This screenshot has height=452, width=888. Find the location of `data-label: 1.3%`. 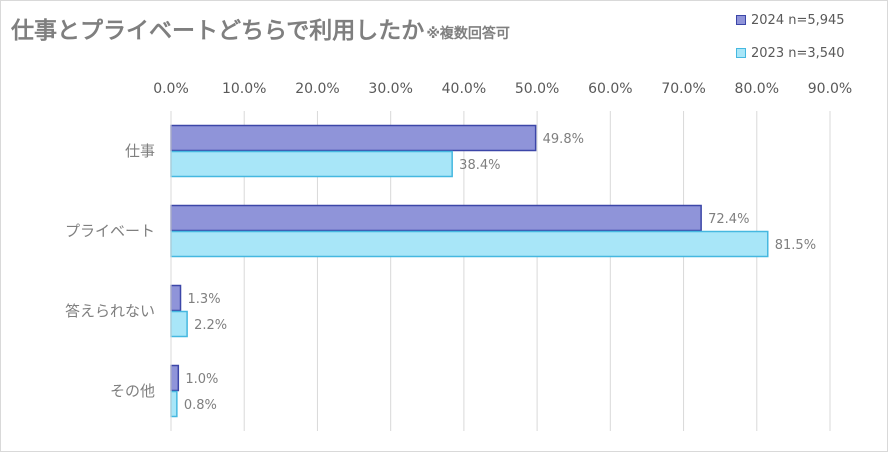

data-label: 1.3% is located at coordinates (204, 299).